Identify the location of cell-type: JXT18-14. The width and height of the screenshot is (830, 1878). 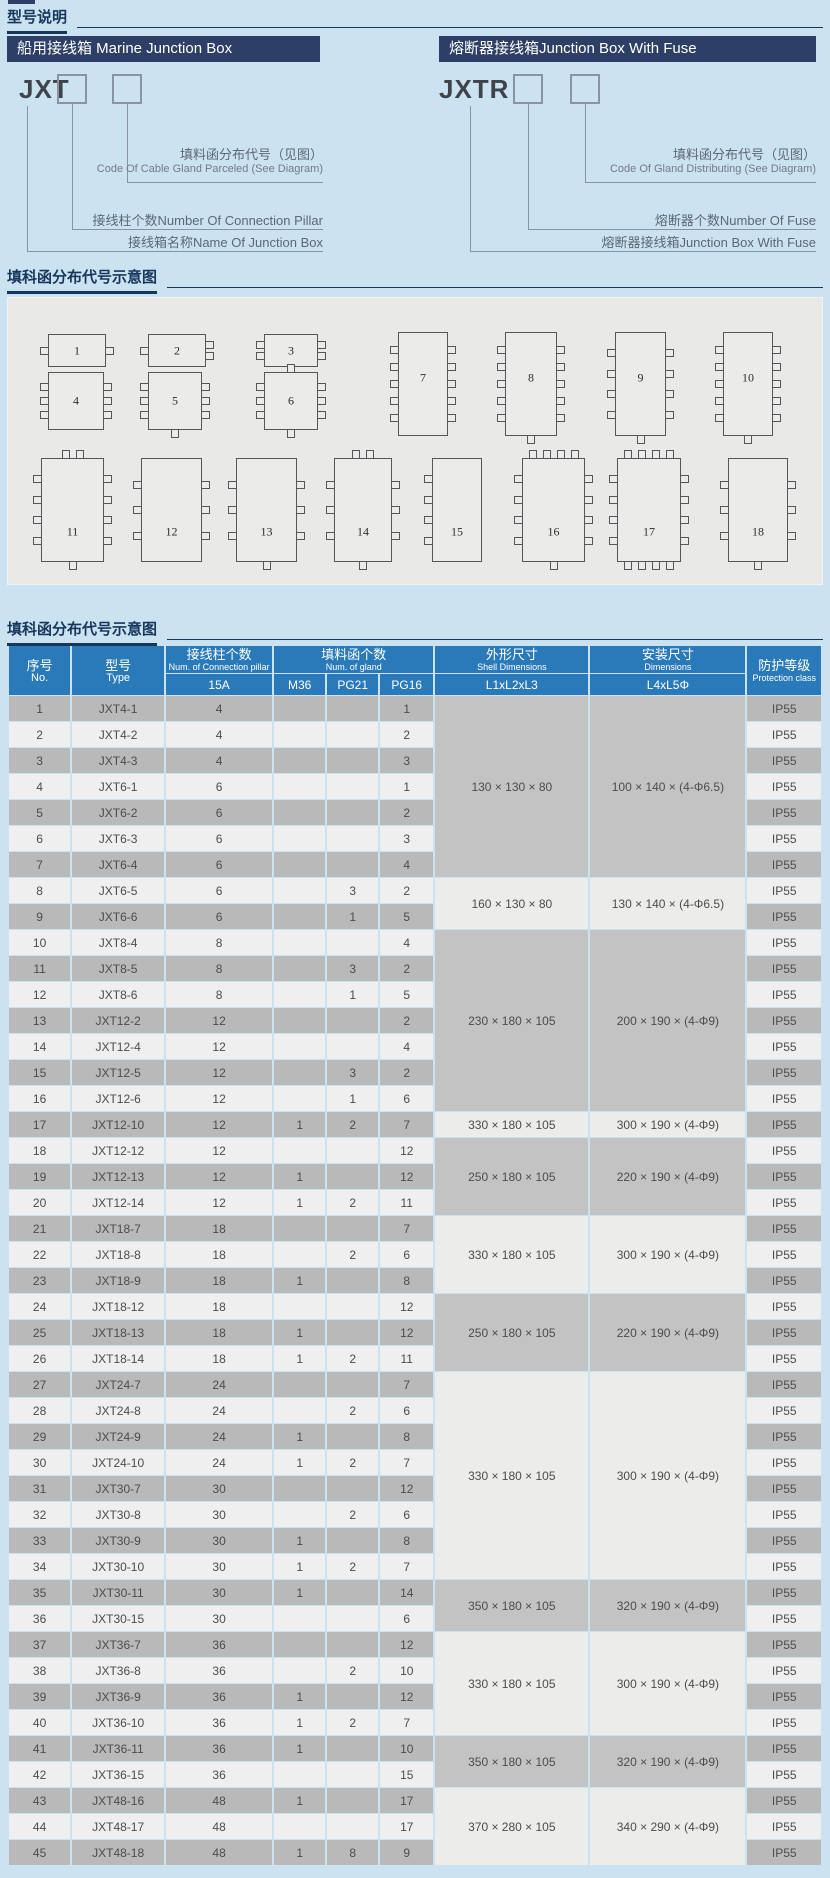
(118, 1358).